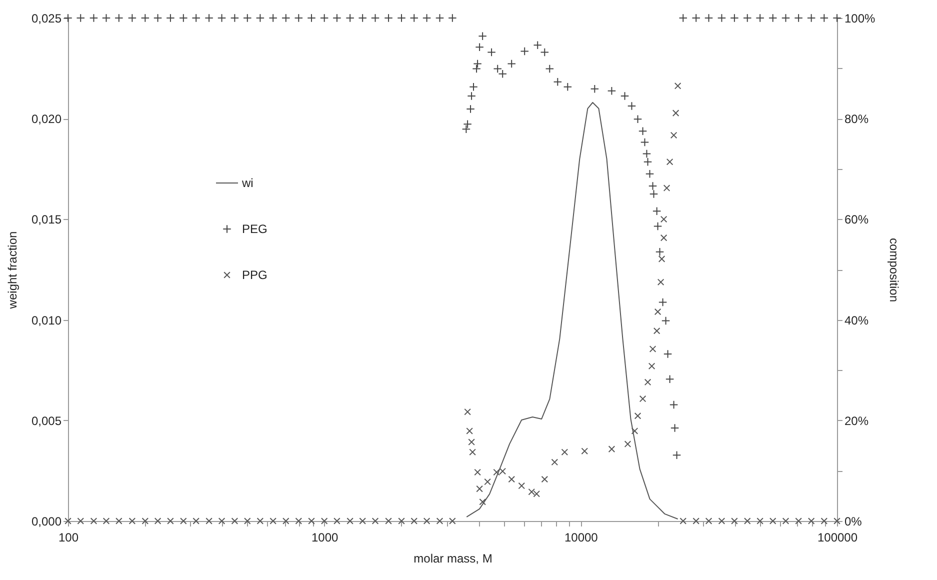 The height and width of the screenshot is (580, 937). What do you see at coordinates (12, 270) in the screenshot?
I see `y-axis-title: weight fraction` at bounding box center [12, 270].